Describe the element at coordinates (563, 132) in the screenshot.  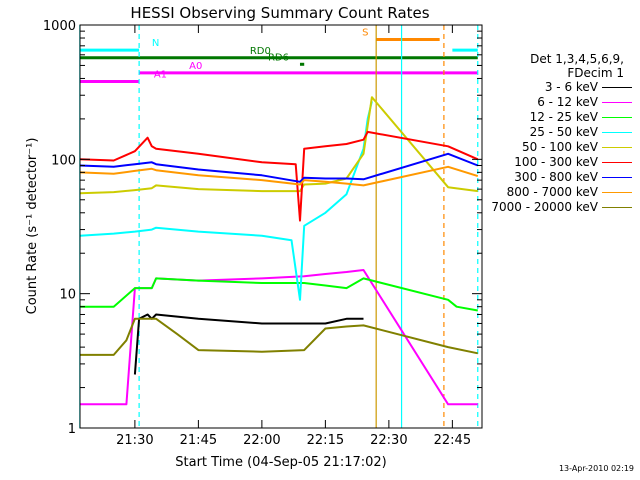
I see `legend-label: 25 - 50 keV` at that location.